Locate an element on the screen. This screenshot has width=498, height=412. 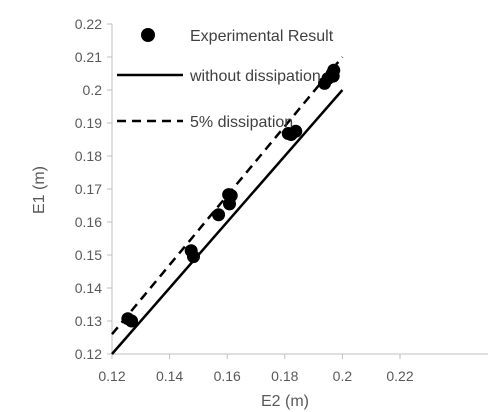
y-tick-label: 0.13 is located at coordinates (88, 321).